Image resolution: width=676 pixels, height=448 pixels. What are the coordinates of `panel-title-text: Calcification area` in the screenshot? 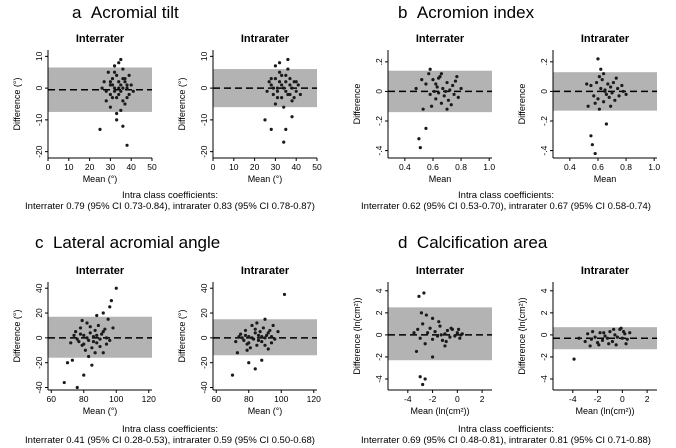 It's located at (482, 242).